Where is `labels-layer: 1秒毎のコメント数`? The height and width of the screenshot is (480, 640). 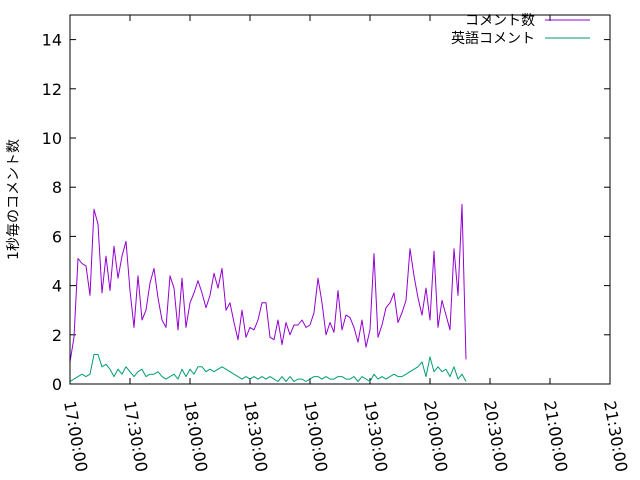
labels-layer: 1秒毎のコメント数 is located at coordinates (14, 199).